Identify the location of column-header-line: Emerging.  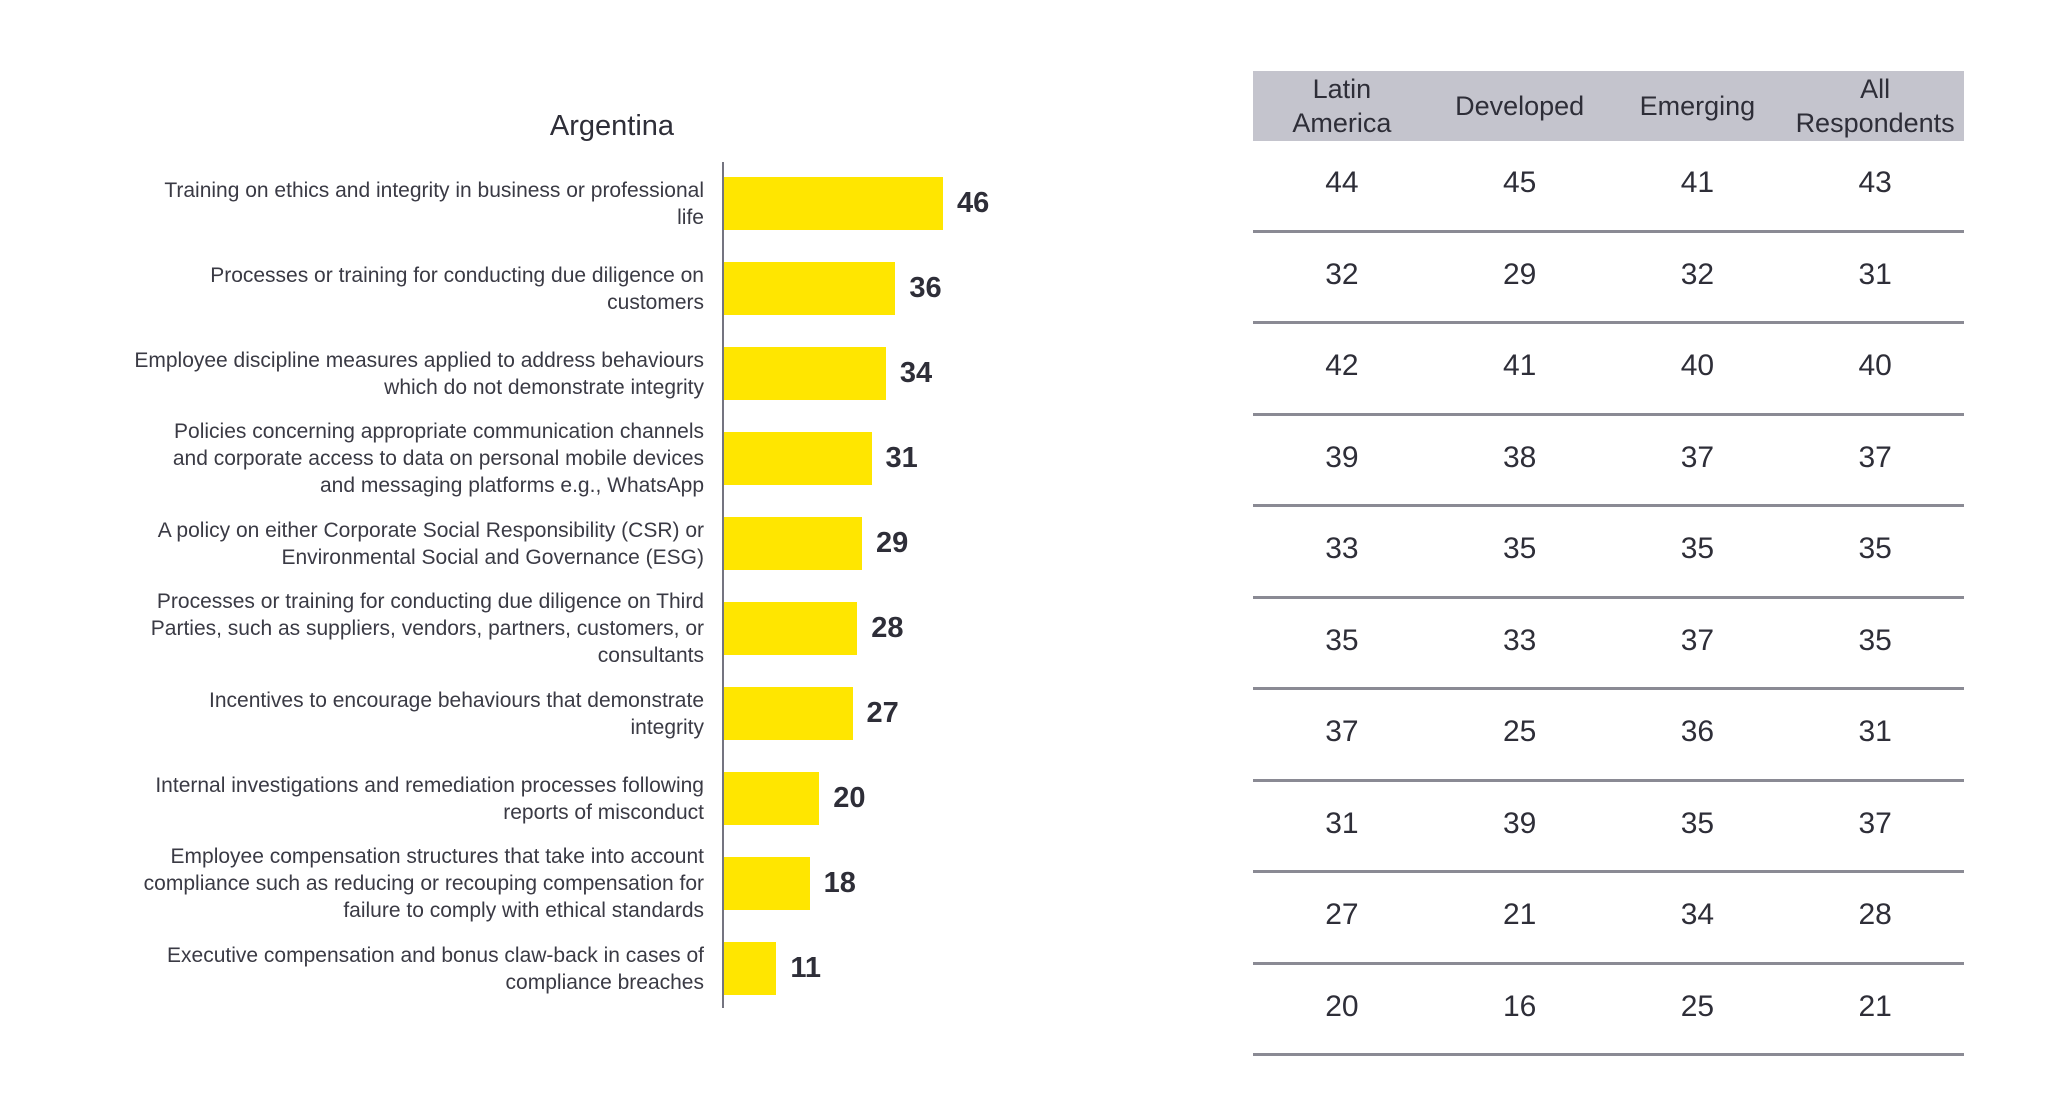
(1697, 106).